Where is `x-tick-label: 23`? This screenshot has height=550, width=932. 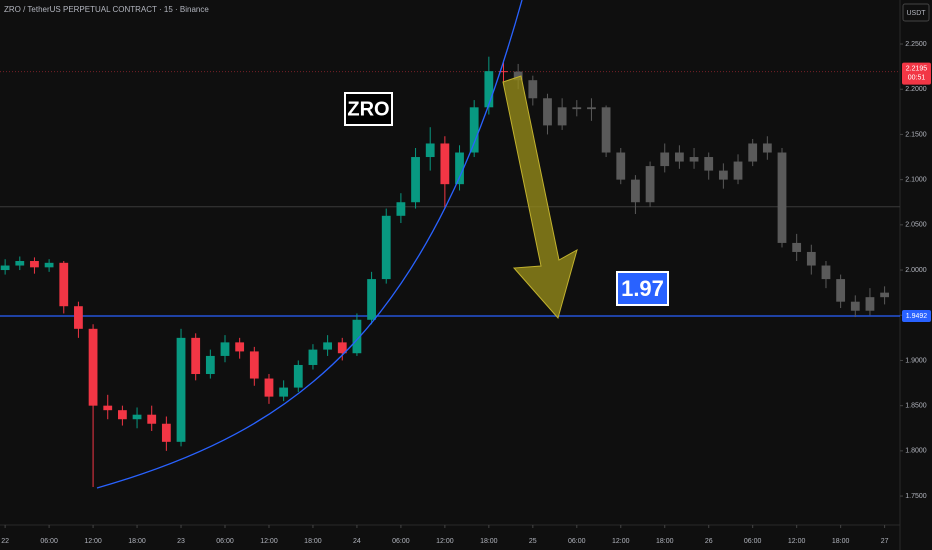 x-tick-label: 23 is located at coordinates (181, 541).